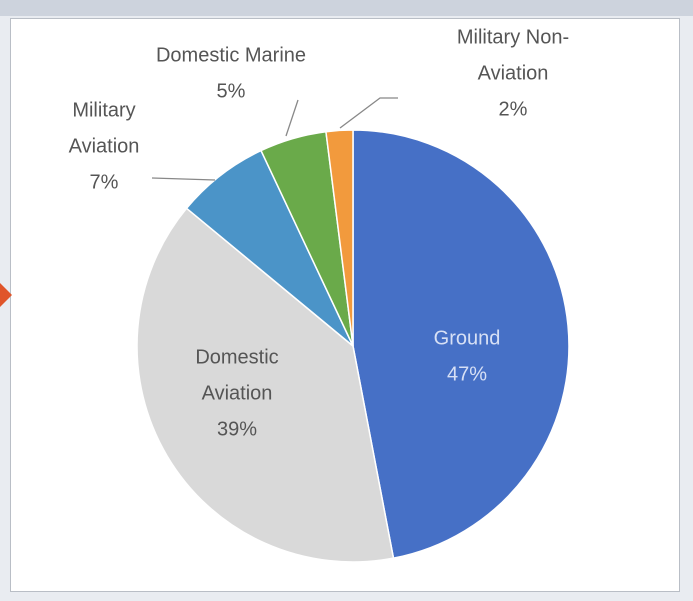  I want to click on data-label-2: Aviation, so click(237, 393).